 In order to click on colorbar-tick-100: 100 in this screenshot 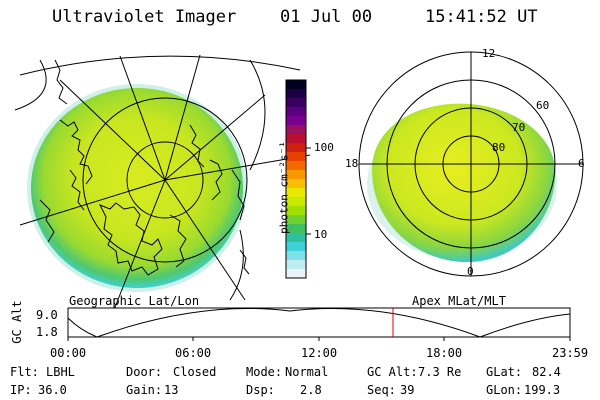, I will do `click(324, 147)`.